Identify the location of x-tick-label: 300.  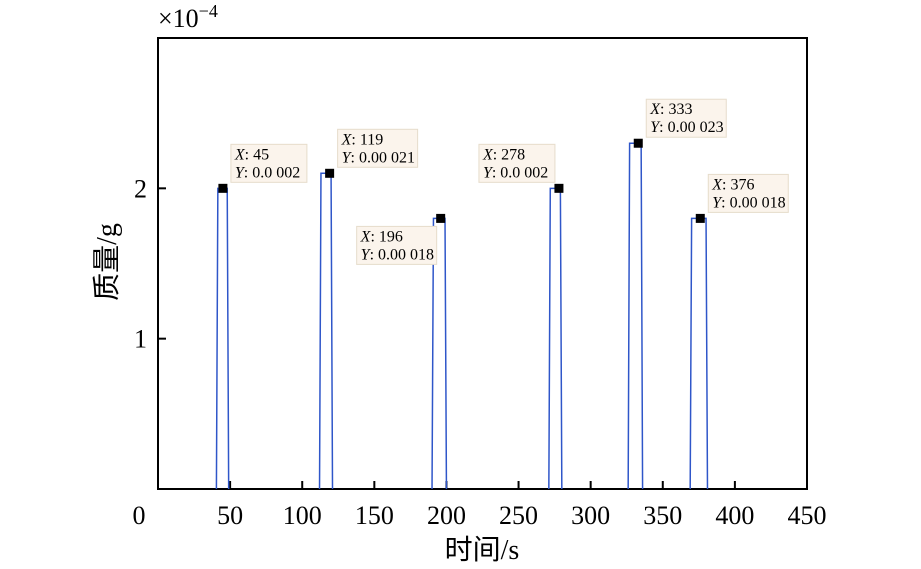
(590, 515).